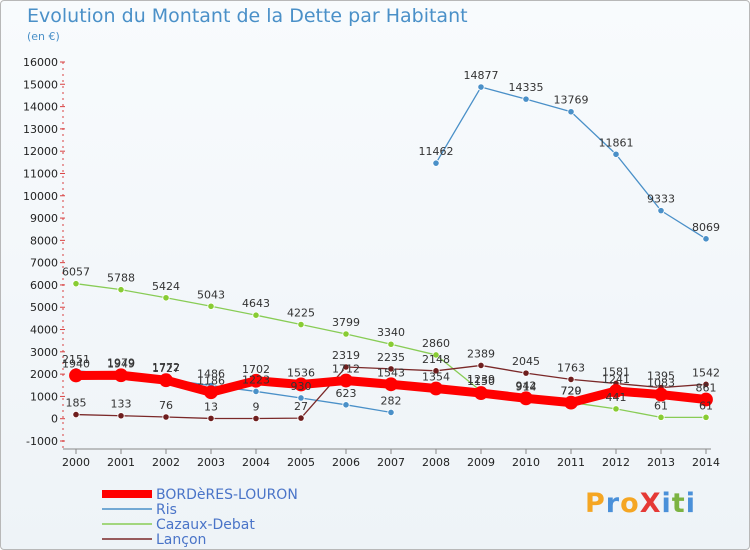  Describe the element at coordinates (166, 405) in the screenshot. I see `data-label-lan-on: 76` at that location.